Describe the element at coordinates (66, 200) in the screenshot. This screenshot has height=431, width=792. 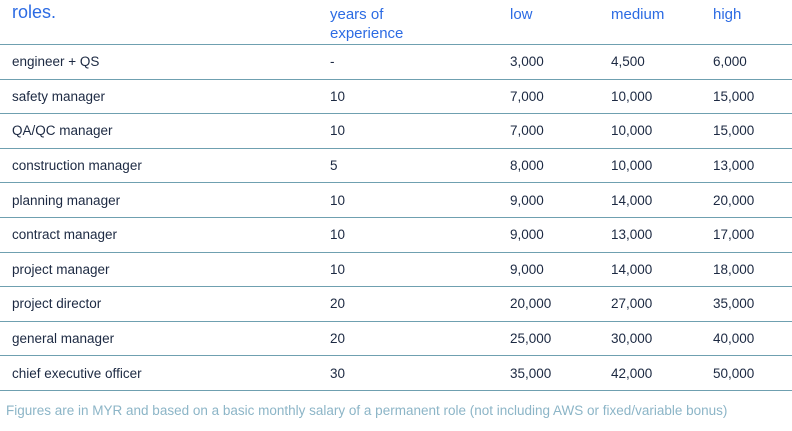
I see `role-cell: planning manager` at that location.